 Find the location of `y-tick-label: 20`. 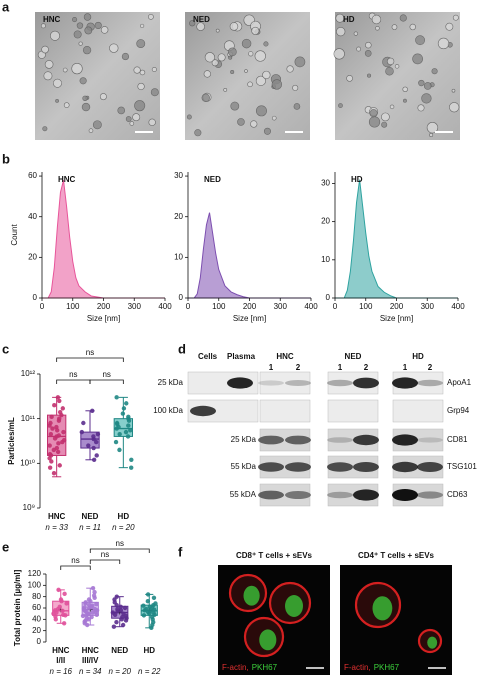

y-tick-label: 20 is located at coordinates (325, 221).